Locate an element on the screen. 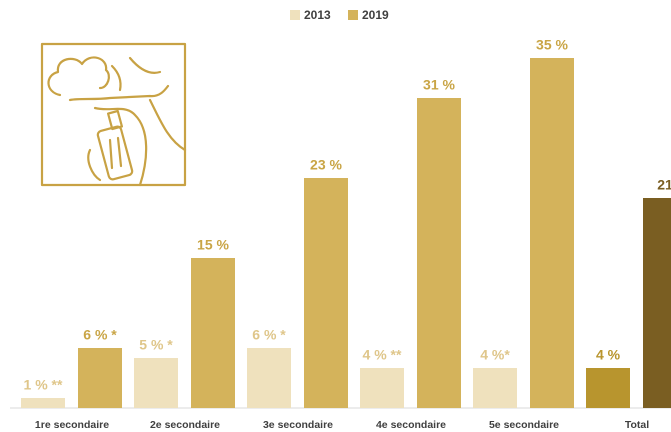 The image size is (671, 432). x-tick-label: 3e secondaire is located at coordinates (298, 425).